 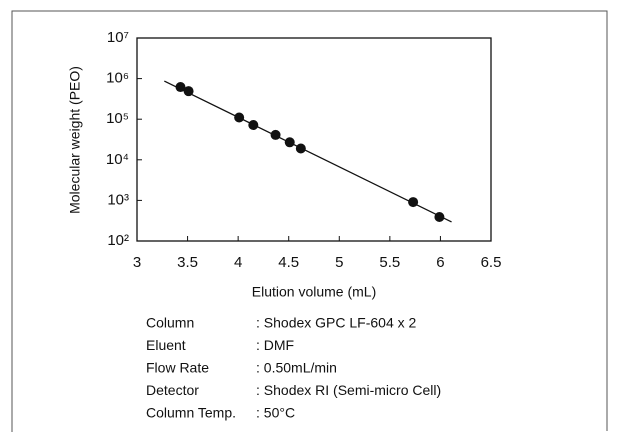 What do you see at coordinates (238, 262) in the screenshot?
I see `x-tick-label: 4` at bounding box center [238, 262].